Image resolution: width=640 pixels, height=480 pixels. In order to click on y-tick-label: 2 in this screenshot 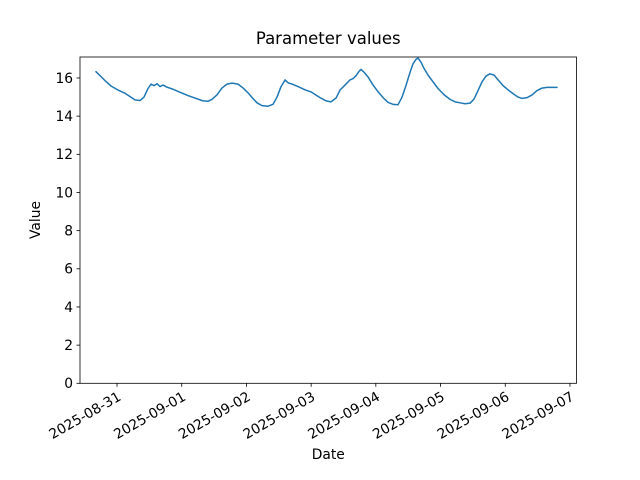, I will do `click(68, 346)`.